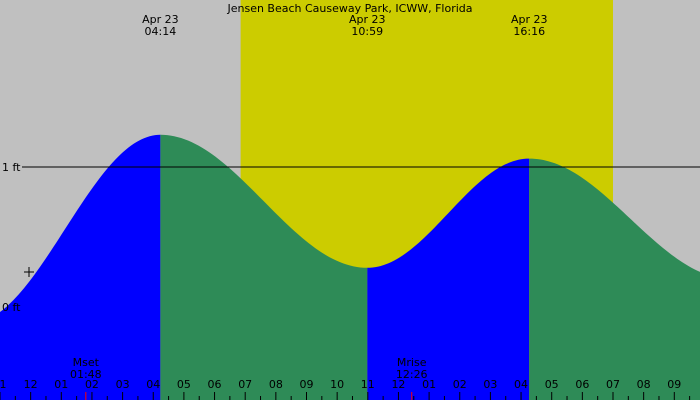  Describe the element at coordinates (86, 374) in the screenshot. I see `moon-event-time: 01:48` at that location.